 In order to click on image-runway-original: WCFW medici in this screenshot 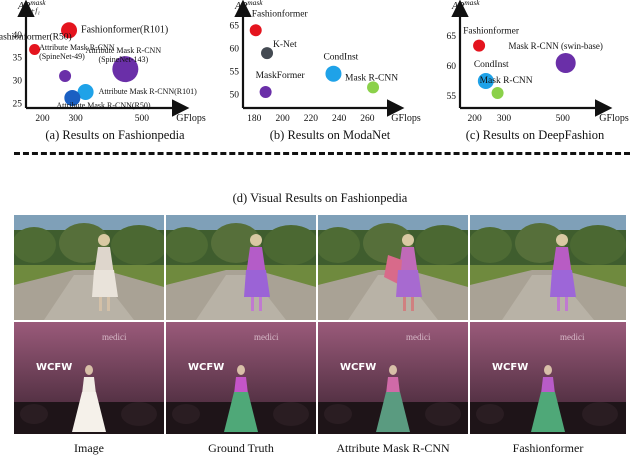, I will do `click(89, 378)`.